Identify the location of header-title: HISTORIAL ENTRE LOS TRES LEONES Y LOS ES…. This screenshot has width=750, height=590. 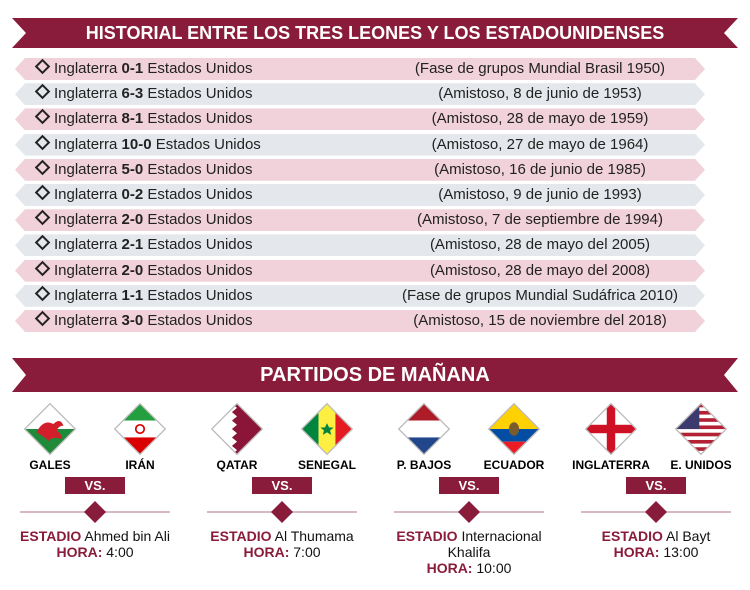
(375, 33).